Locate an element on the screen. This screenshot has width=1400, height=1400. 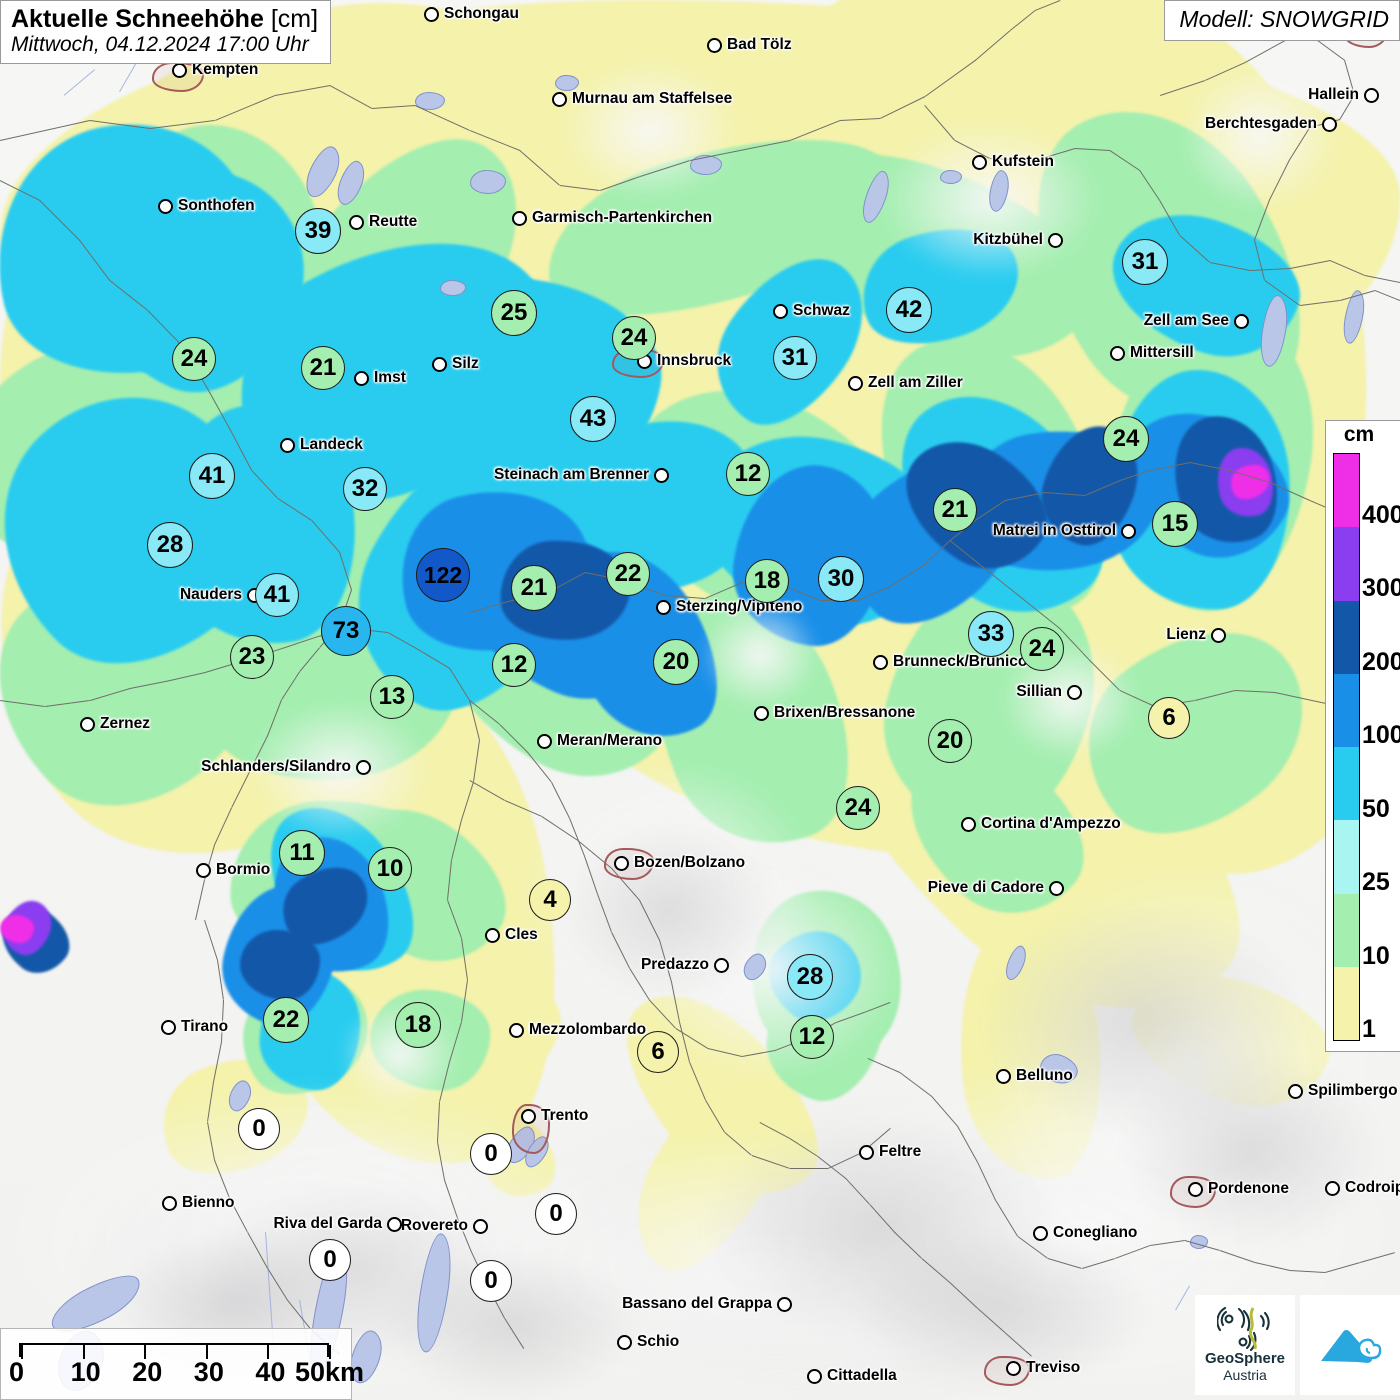
station-value-marker: 25 is located at coordinates (514, 313).